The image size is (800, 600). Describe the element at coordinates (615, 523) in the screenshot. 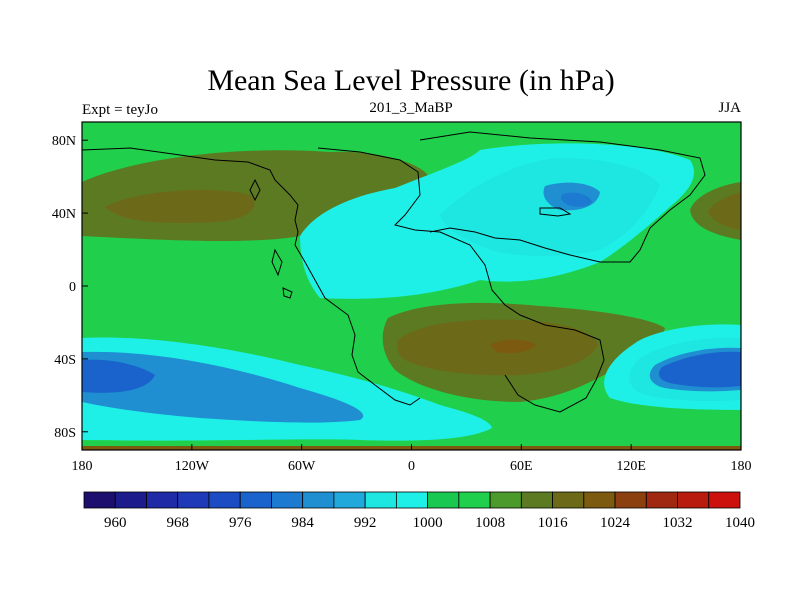

I see `colorbar-label: 1024` at that location.